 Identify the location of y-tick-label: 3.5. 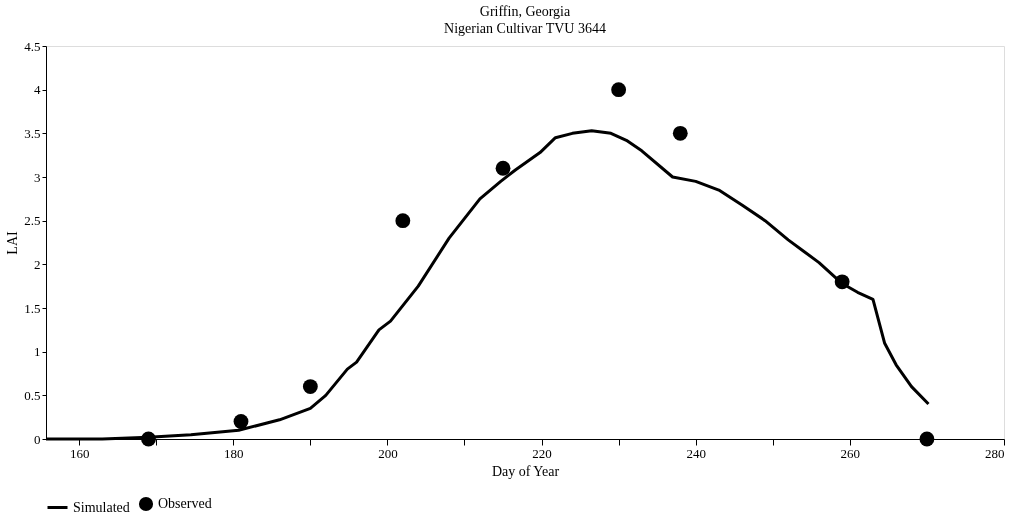
(32, 133).